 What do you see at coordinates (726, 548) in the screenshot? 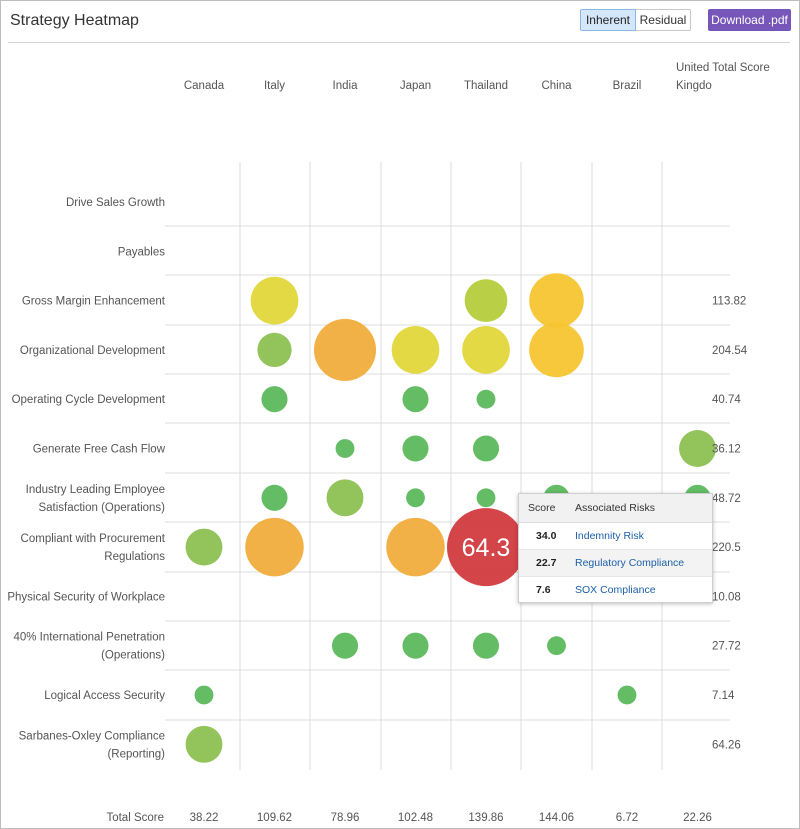
I see `row-total: 220.5` at bounding box center [726, 548].